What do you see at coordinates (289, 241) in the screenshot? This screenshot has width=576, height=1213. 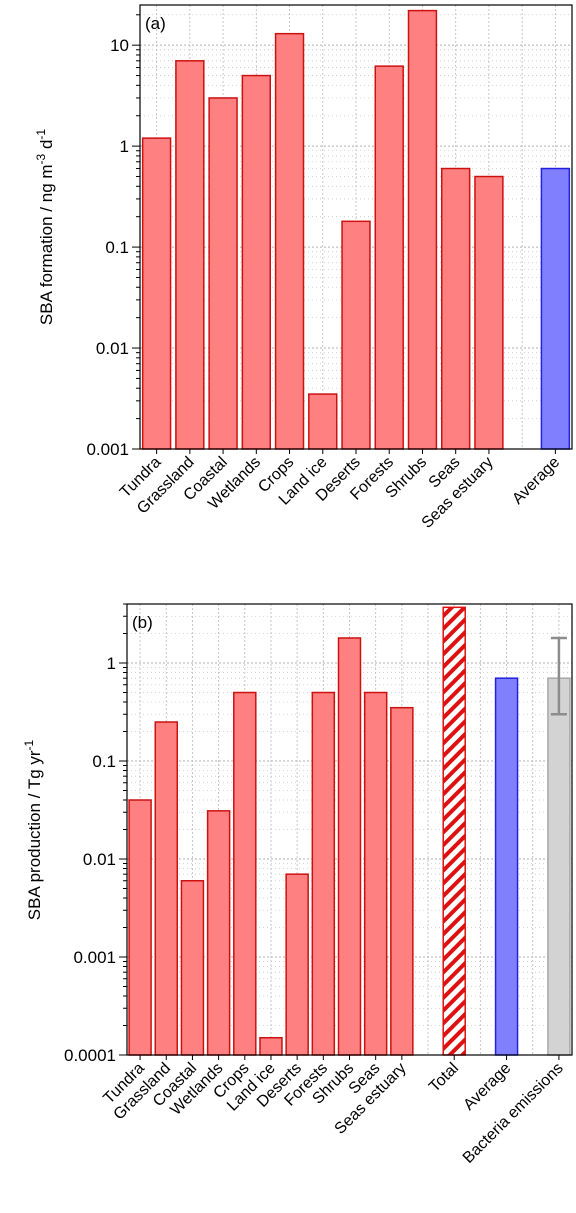 I see `bar-crops-a` at bounding box center [289, 241].